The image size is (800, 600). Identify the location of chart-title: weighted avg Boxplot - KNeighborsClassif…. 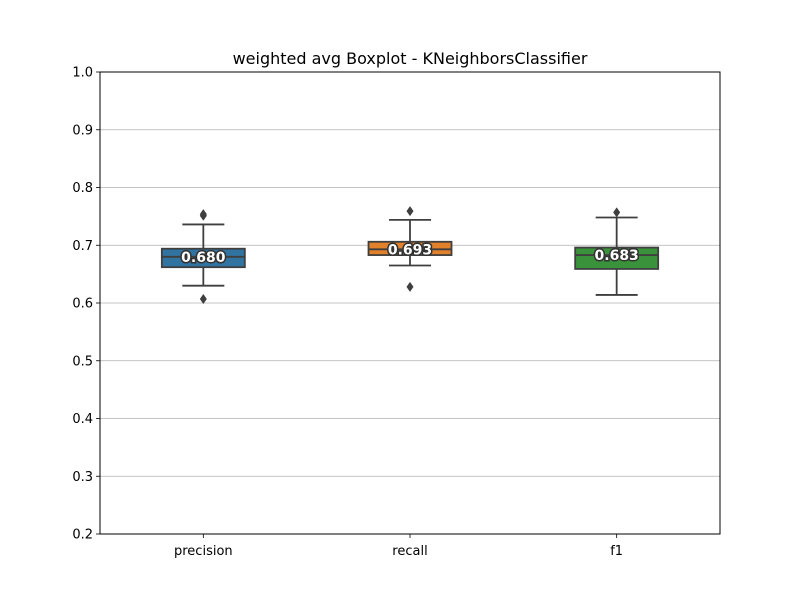
(410, 58).